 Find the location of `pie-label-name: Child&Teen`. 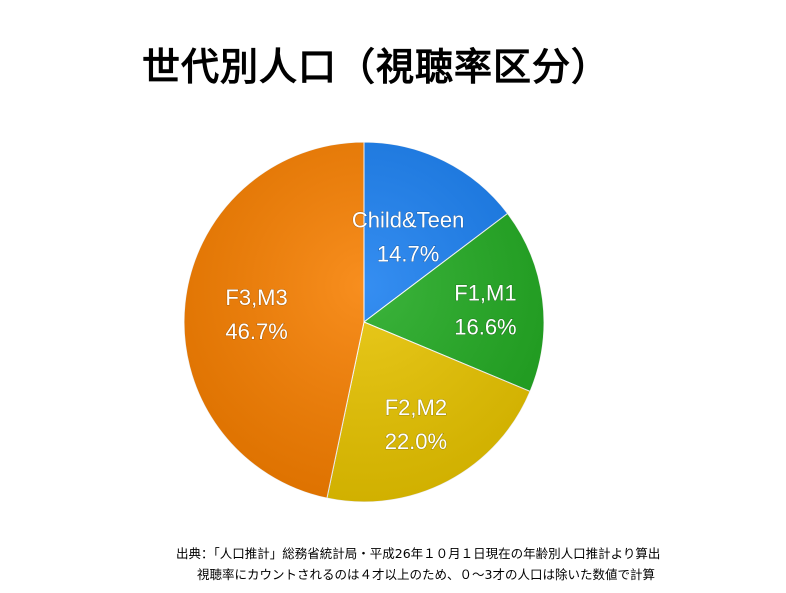

pie-label-name: Child&Teen is located at coordinates (408, 219).